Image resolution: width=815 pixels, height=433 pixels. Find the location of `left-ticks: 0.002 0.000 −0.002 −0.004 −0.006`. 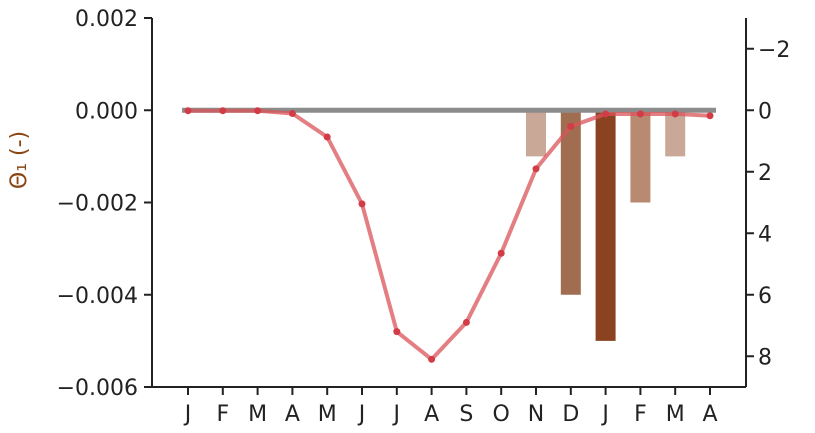

left-ticks: 0.002 0.000 −0.002 −0.004 −0.006 is located at coordinates (104, 204).